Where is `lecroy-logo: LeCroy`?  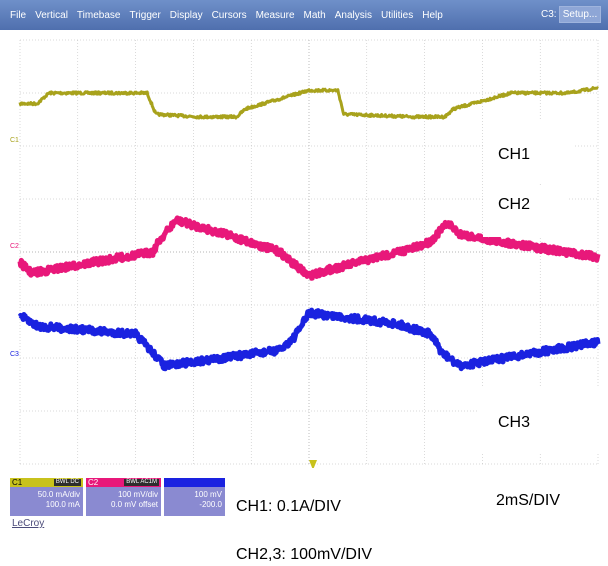
lecroy-logo: LeCroy is located at coordinates (28, 523).